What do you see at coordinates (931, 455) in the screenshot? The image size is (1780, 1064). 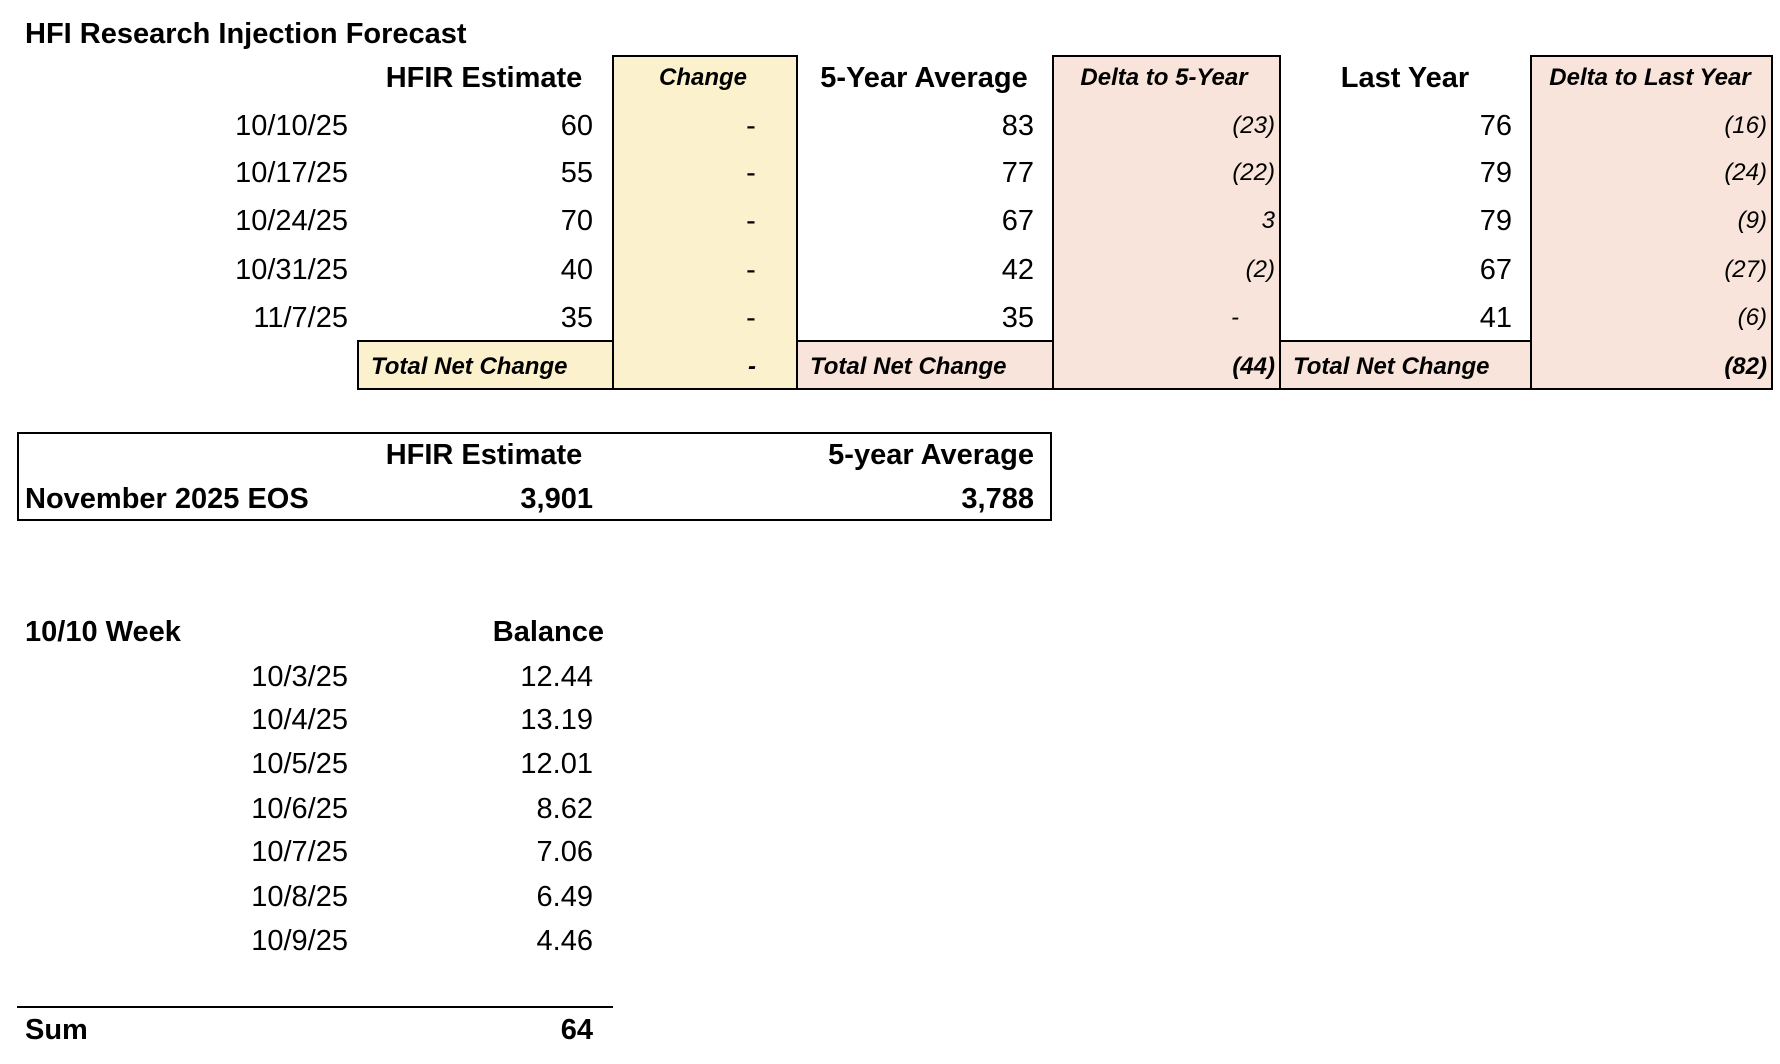 I see `eos-header: 5-year Average` at bounding box center [931, 455].